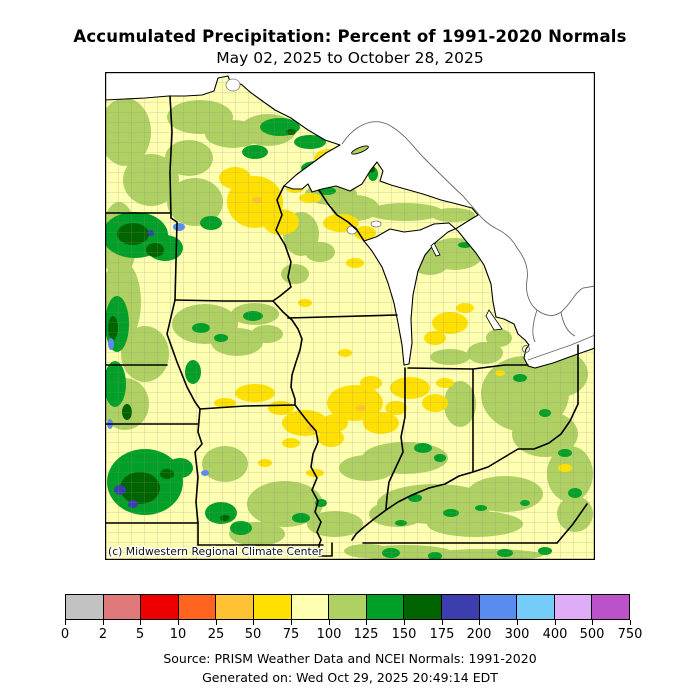 The width and height of the screenshot is (700, 700). Describe the element at coordinates (215, 551) in the screenshot. I see `map-attribution: (c) Midwestern Regional Climate Center` at that location.